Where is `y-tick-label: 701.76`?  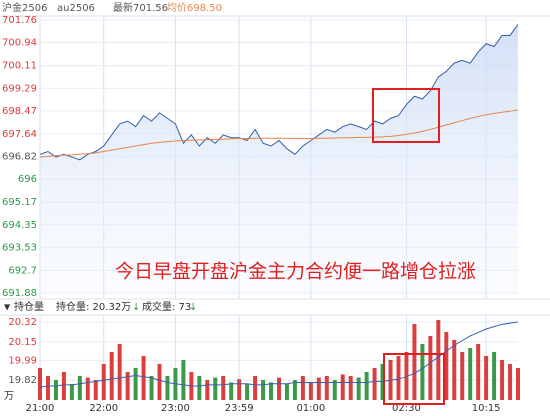 y-tick-label: 701.76 is located at coordinates (19, 20).